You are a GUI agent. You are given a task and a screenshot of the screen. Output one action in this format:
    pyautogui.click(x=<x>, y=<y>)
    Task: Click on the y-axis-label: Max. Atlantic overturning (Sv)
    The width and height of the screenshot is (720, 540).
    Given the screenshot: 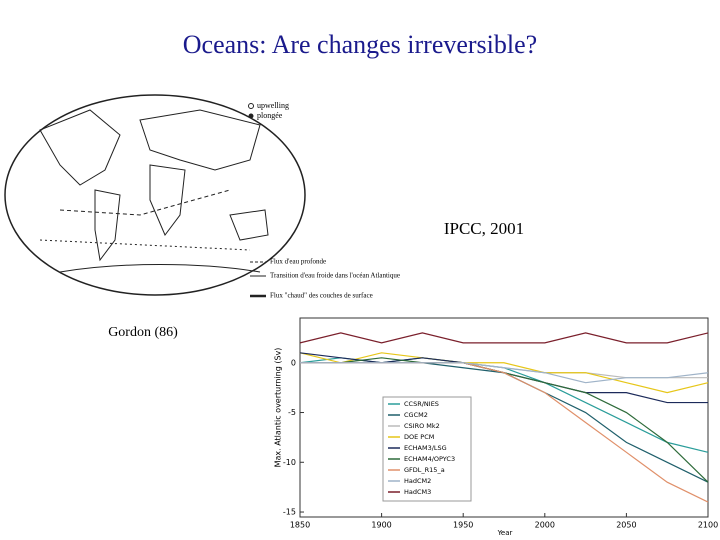 What is the action you would take?
    pyautogui.click(x=278, y=408)
    